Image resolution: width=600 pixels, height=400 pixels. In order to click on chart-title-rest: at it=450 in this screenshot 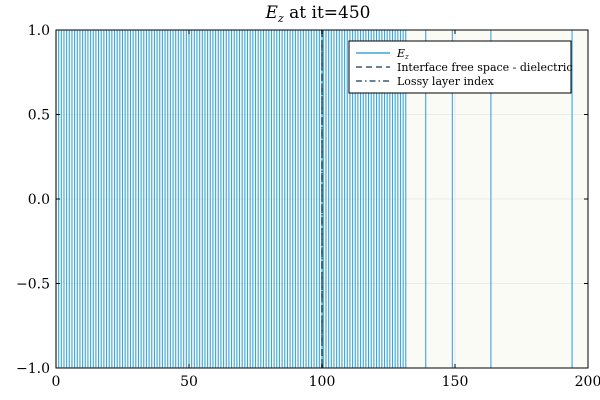, I will do `click(327, 13)`.